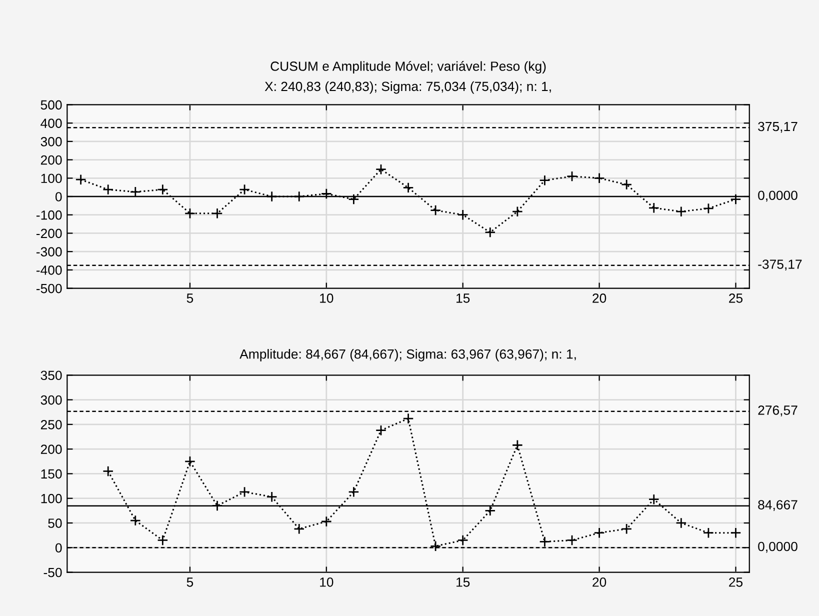  I want to click on chart-title: Amplitude: 84,667 (84,667); Sigma: 63,967 (63,967); n: 1,, so click(408, 355).